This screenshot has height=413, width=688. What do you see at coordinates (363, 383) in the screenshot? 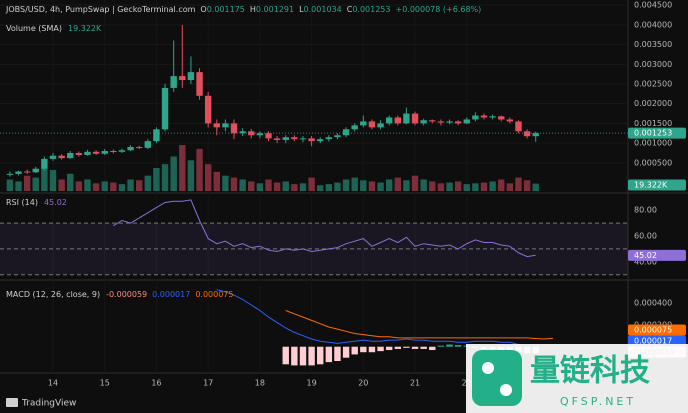
I see `x-tick-label: 20` at bounding box center [363, 383].